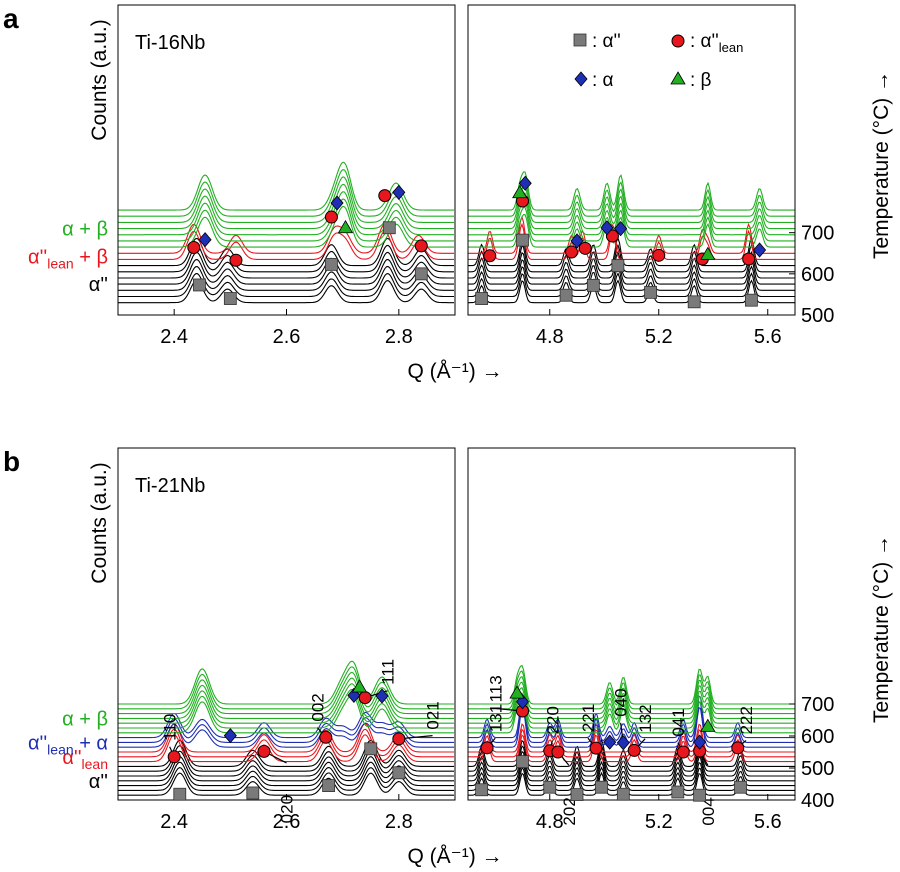  Describe the element at coordinates (495, 688) in the screenshot. I see `annotation-hkl-113: 113` at that location.